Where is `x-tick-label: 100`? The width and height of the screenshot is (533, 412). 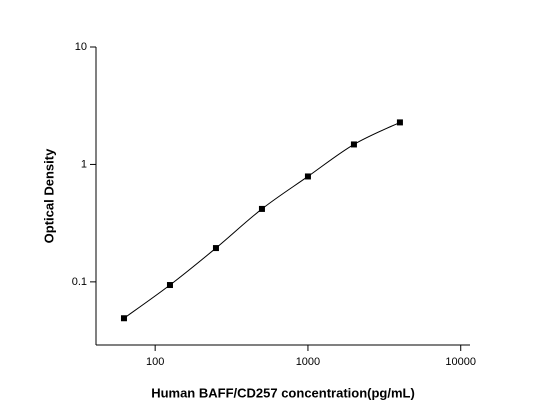
x-tick-label: 100 is located at coordinates (155, 362).